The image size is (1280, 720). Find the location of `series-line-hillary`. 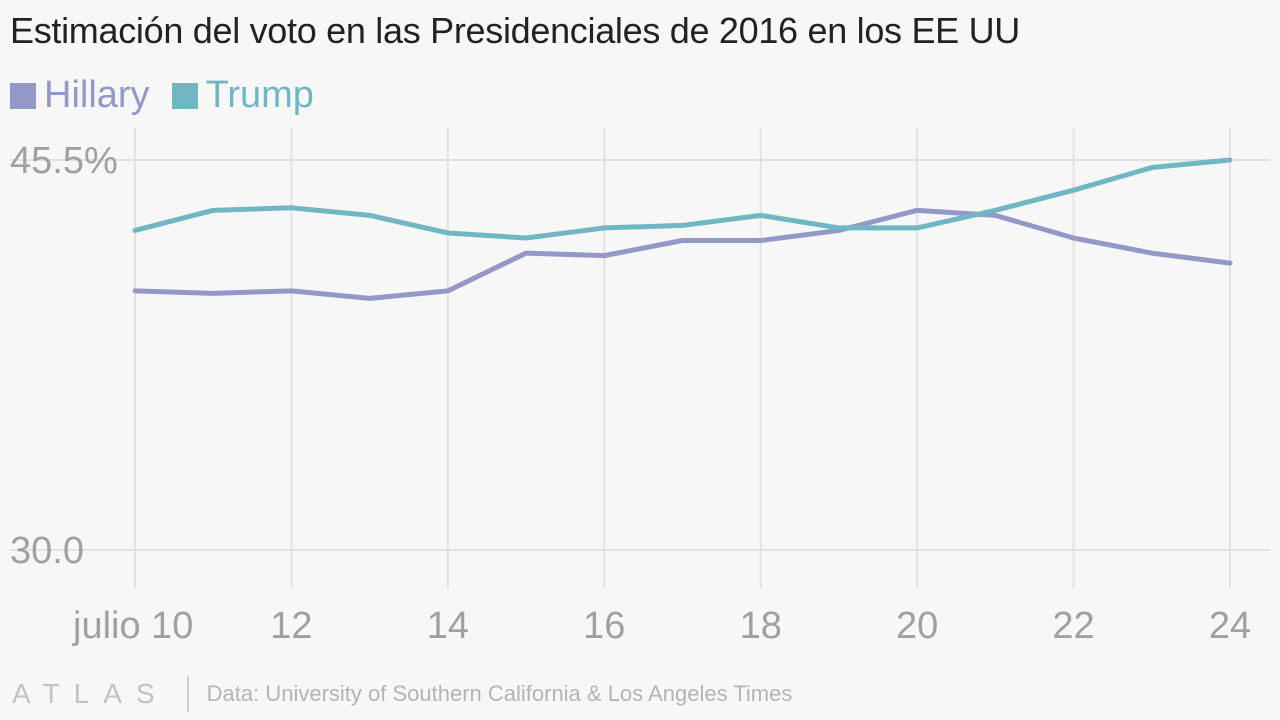

series-line-hillary is located at coordinates (682, 254).